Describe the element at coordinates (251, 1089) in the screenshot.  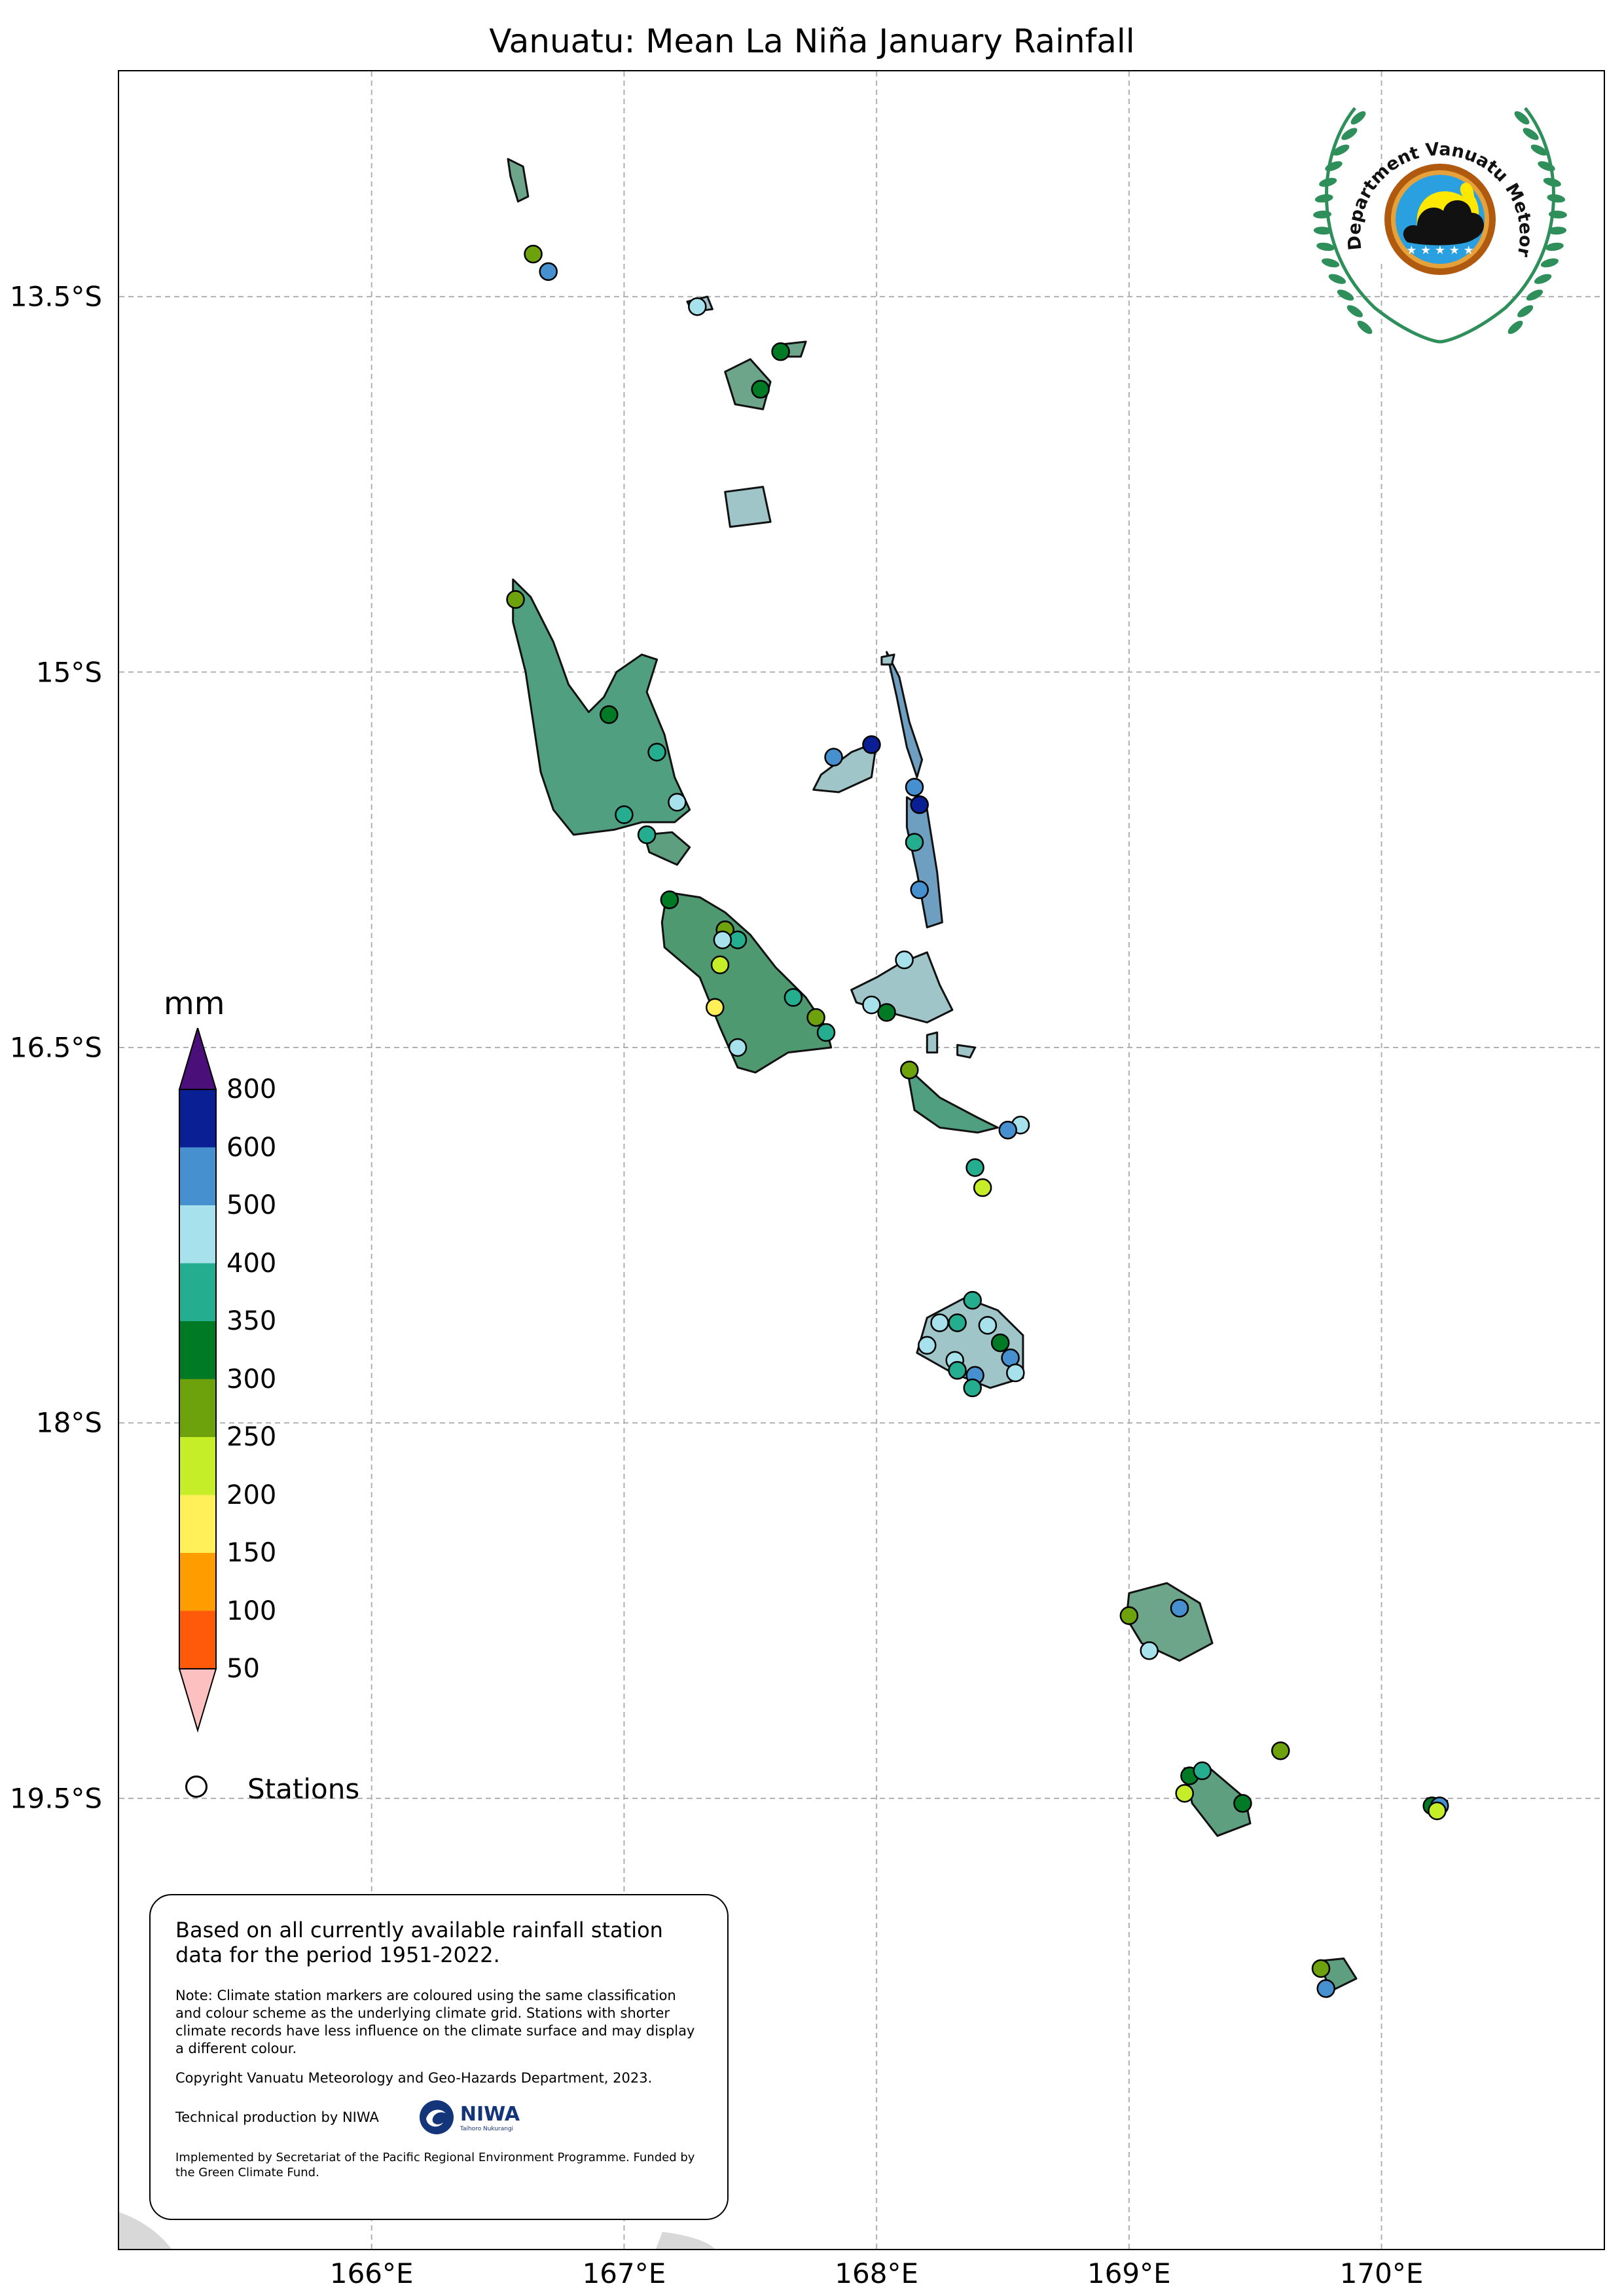
I see `colorbar-tick-label: 800` at that location.